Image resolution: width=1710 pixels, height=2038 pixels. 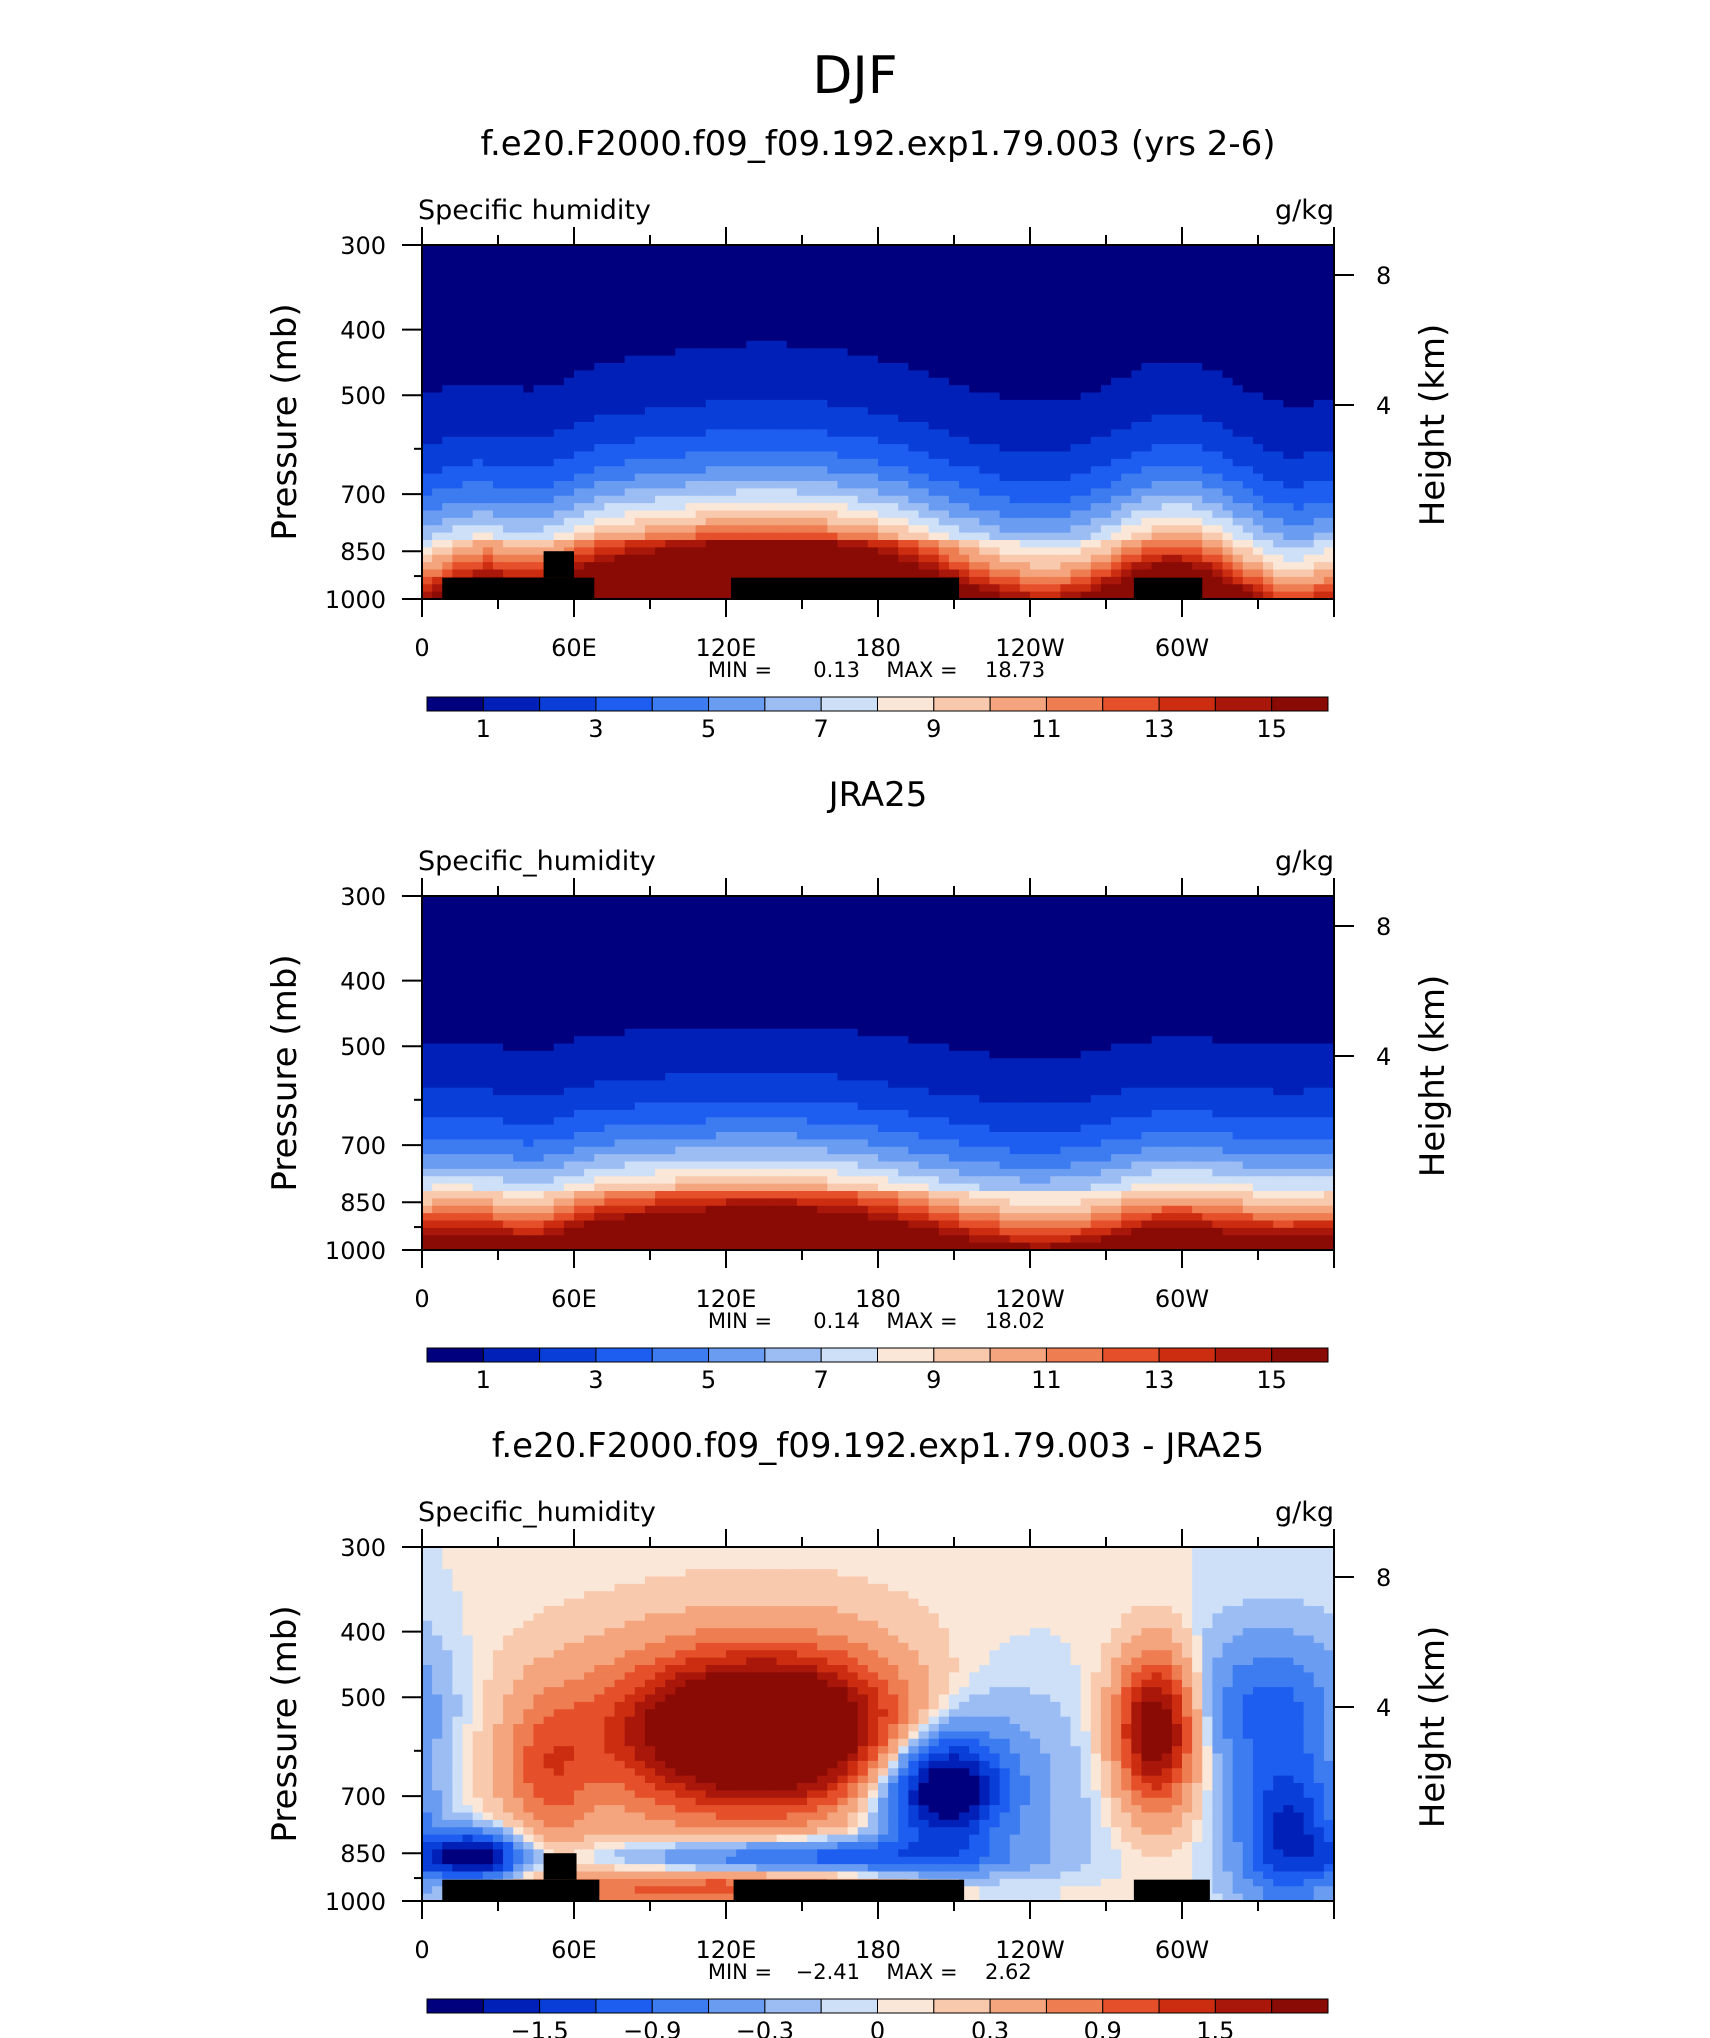 What do you see at coordinates (558, 564) in the screenshot?
I see `topography-mask` at bounding box center [558, 564].